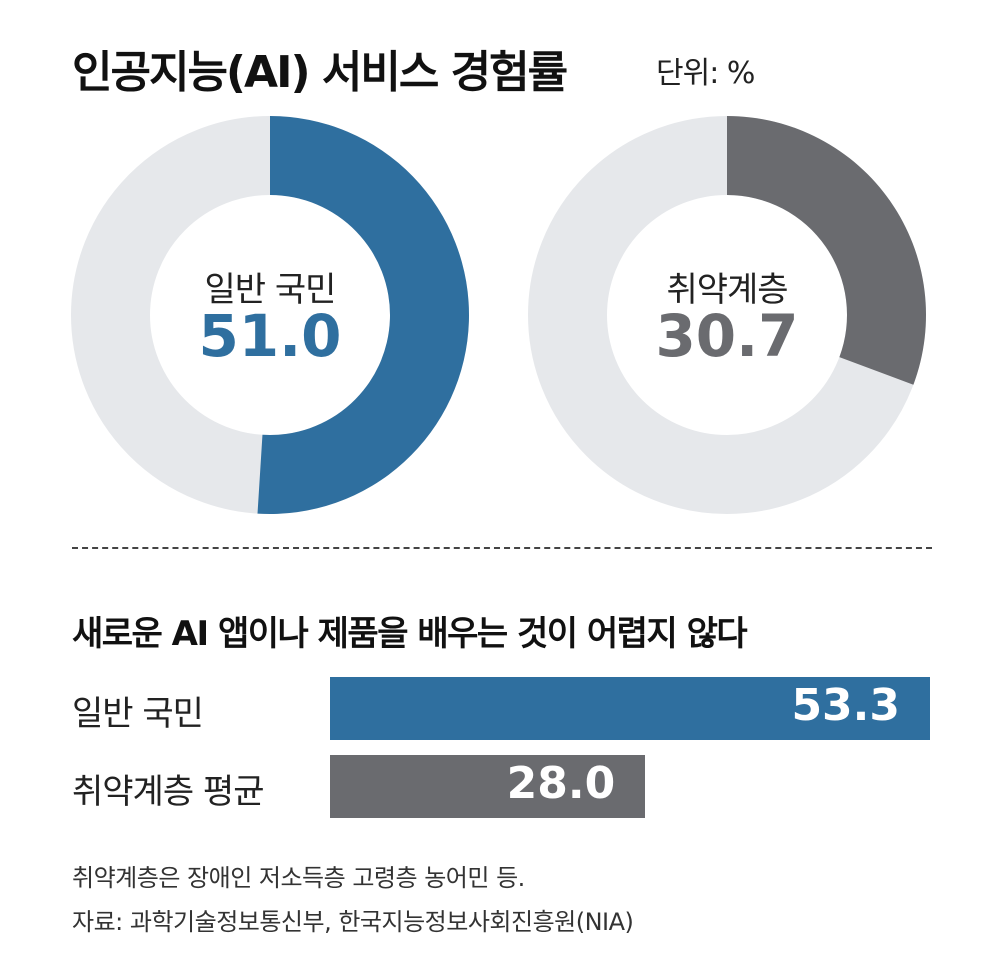 The image size is (1000, 978). Describe the element at coordinates (410, 634) in the screenshot. I see `bar-chart-title: 새로운 AI 앱이나 제품을 배우는 것이 어렵지 않다` at that location.